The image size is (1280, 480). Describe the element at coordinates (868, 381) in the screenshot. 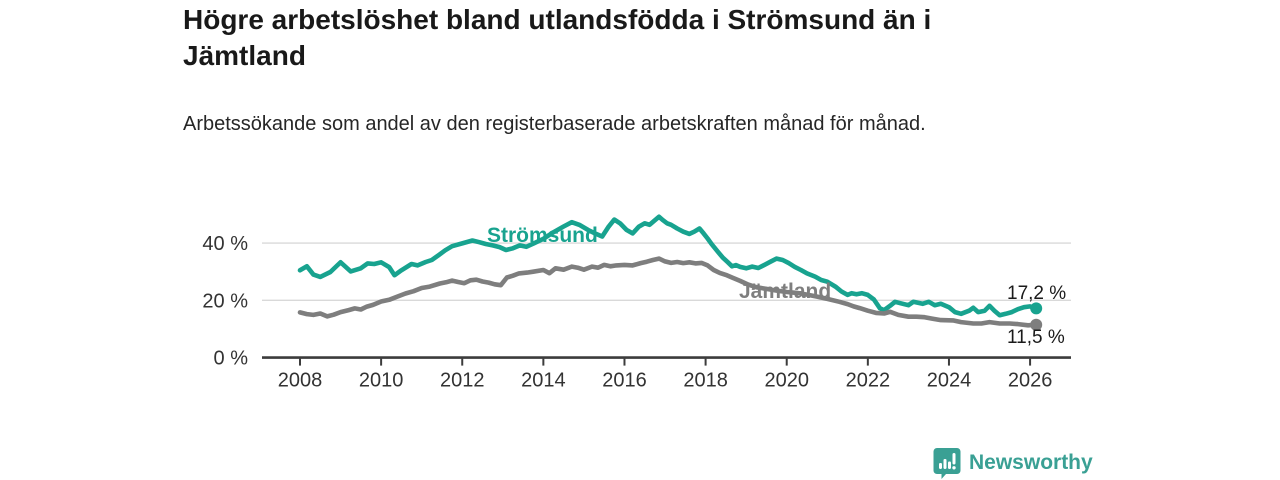

I see `x-tick-label-2022: 2022` at that location.